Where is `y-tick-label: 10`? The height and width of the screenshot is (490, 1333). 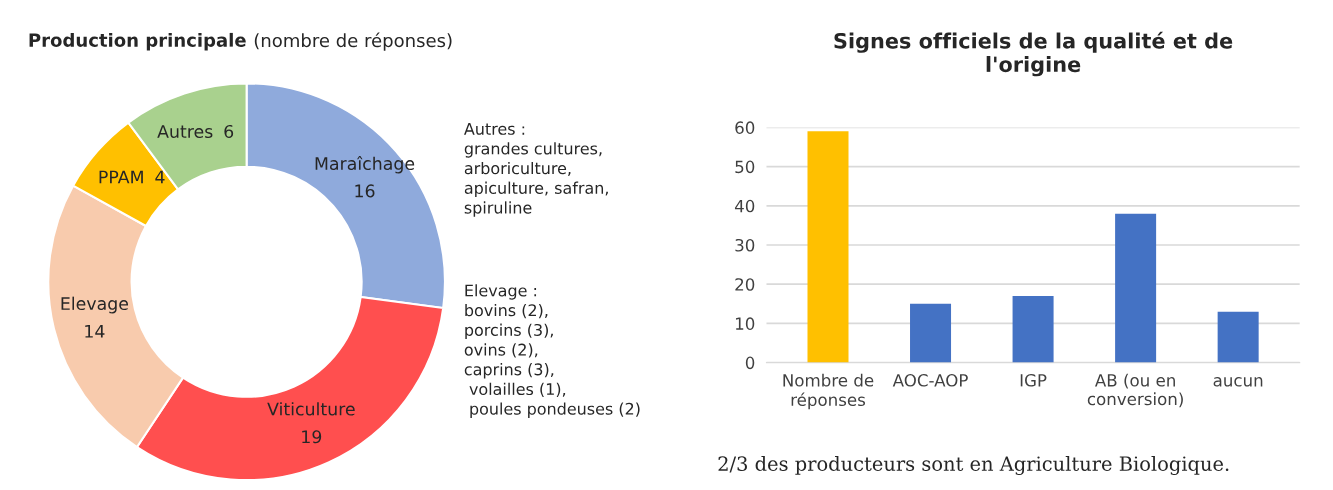
y-tick-label: 10 is located at coordinates (745, 323).